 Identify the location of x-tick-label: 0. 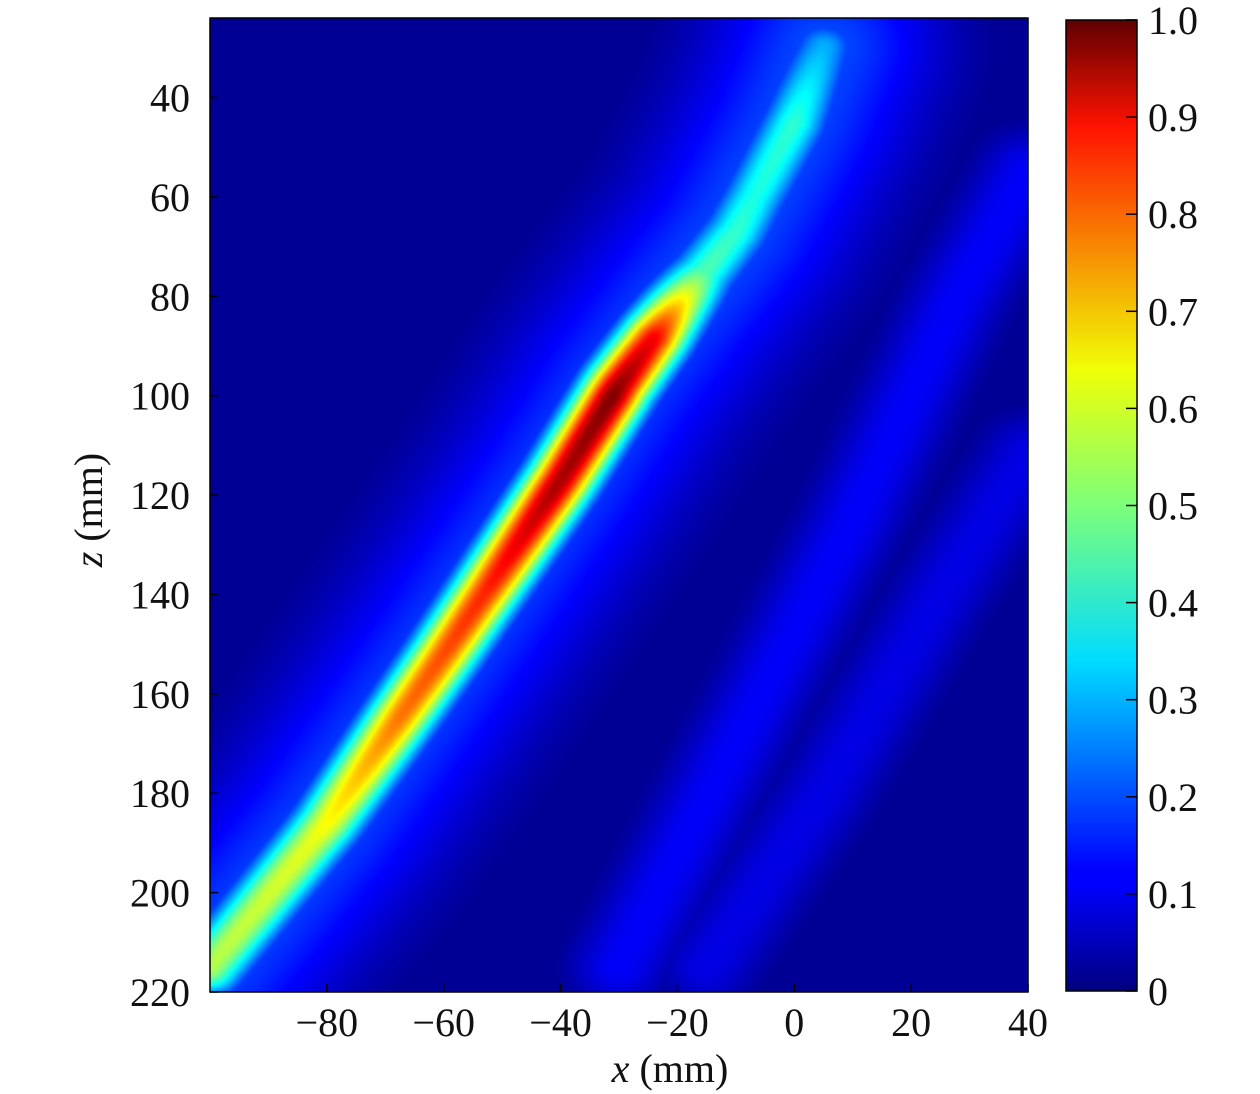
(794, 1022).